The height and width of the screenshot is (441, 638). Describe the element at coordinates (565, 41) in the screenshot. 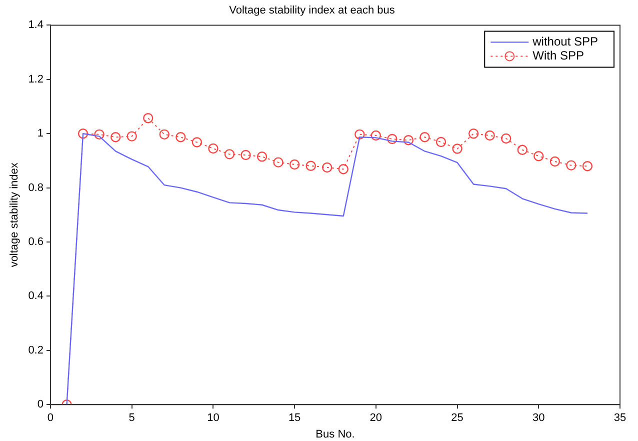

I see `legend-label: without SPP` at that location.